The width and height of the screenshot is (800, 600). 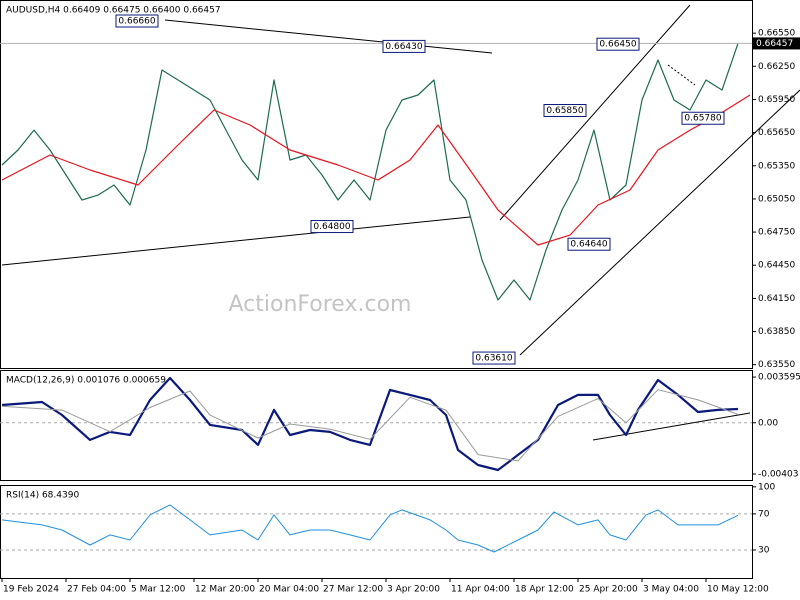 I want to click on y-tick-label: 0.64150, so click(x=776, y=299).